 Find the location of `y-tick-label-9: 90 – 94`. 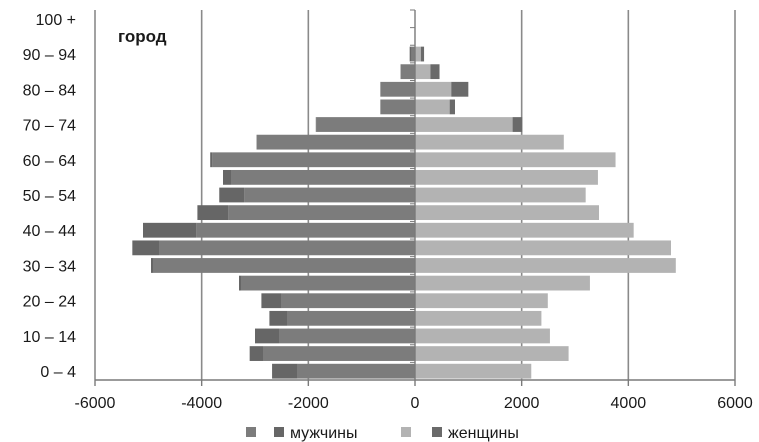

y-tick-label-9: 90 – 94 is located at coordinates (49, 55).